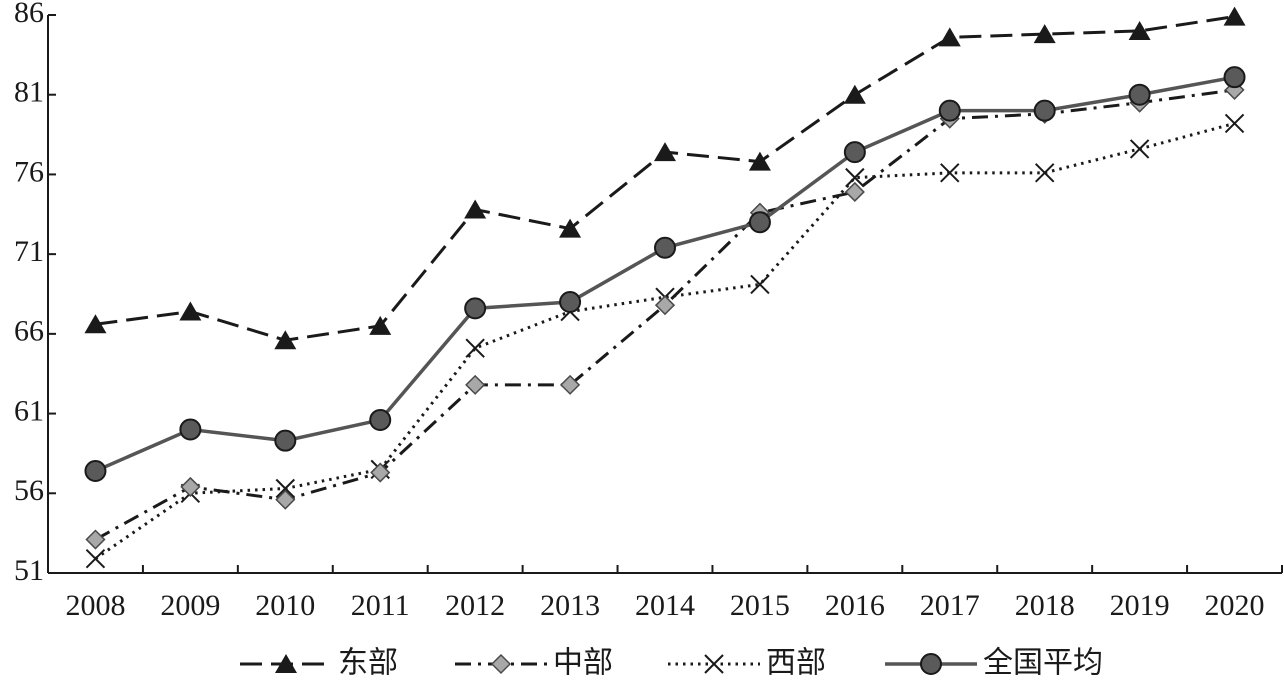 The height and width of the screenshot is (683, 1284). Describe the element at coordinates (29, 92) in the screenshot. I see `y-tick-label: 81` at that location.